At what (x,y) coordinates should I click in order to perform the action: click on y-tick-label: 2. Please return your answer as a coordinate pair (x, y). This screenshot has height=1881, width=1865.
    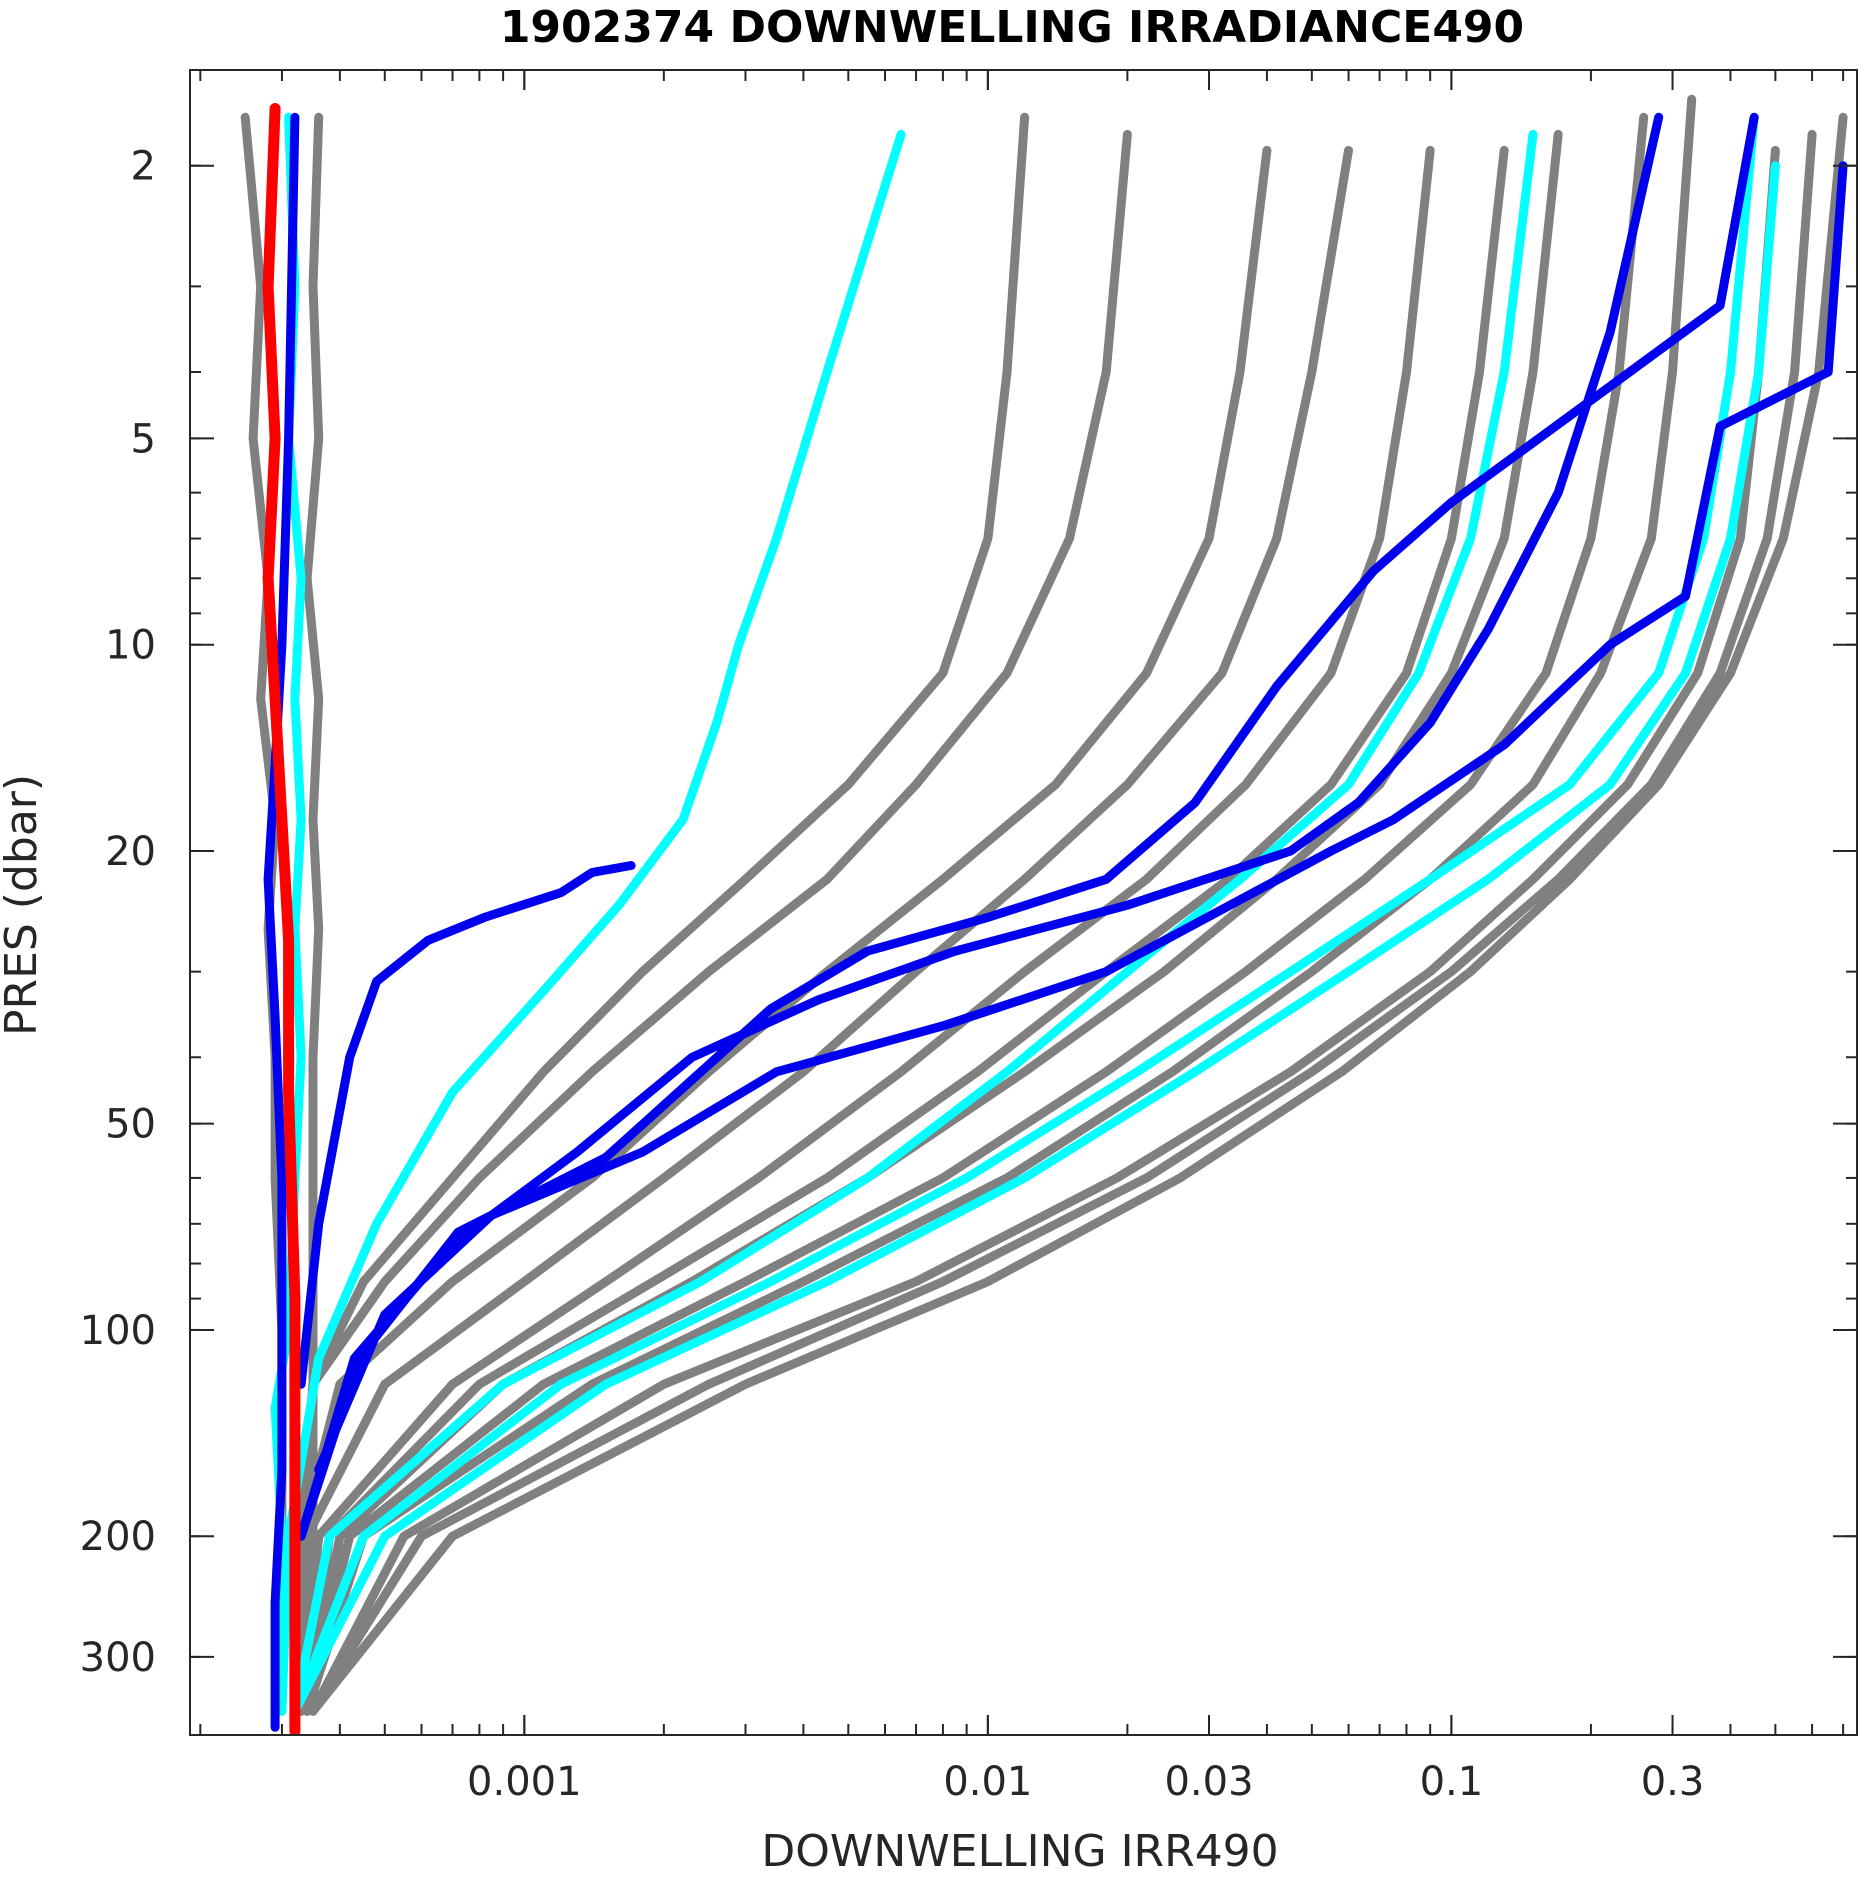
    Looking at the image, I should click on (143, 167).